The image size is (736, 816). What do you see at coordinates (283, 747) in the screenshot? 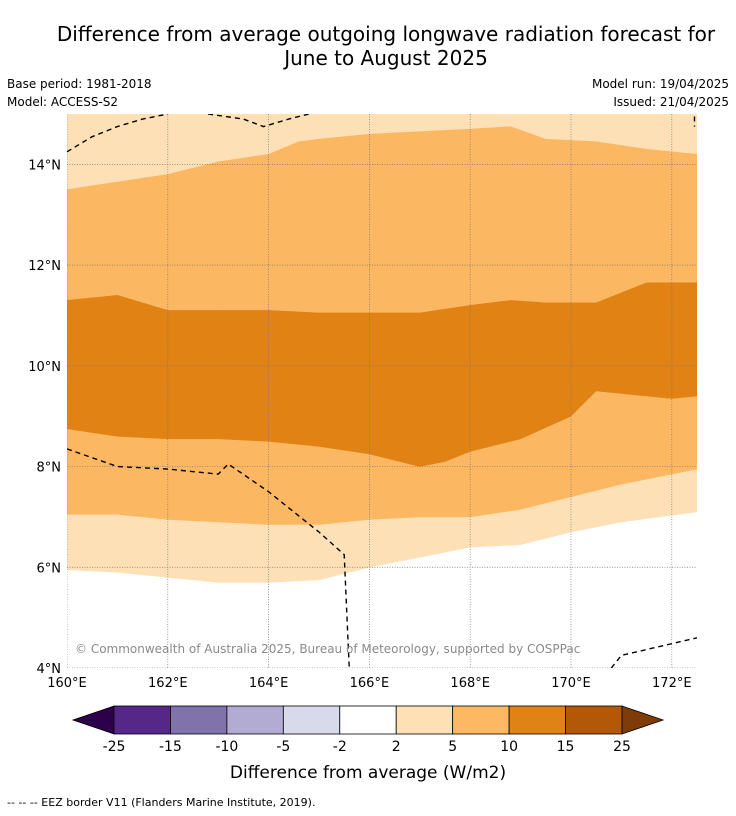
I see `colorbar-tick-label: -5` at bounding box center [283, 747].